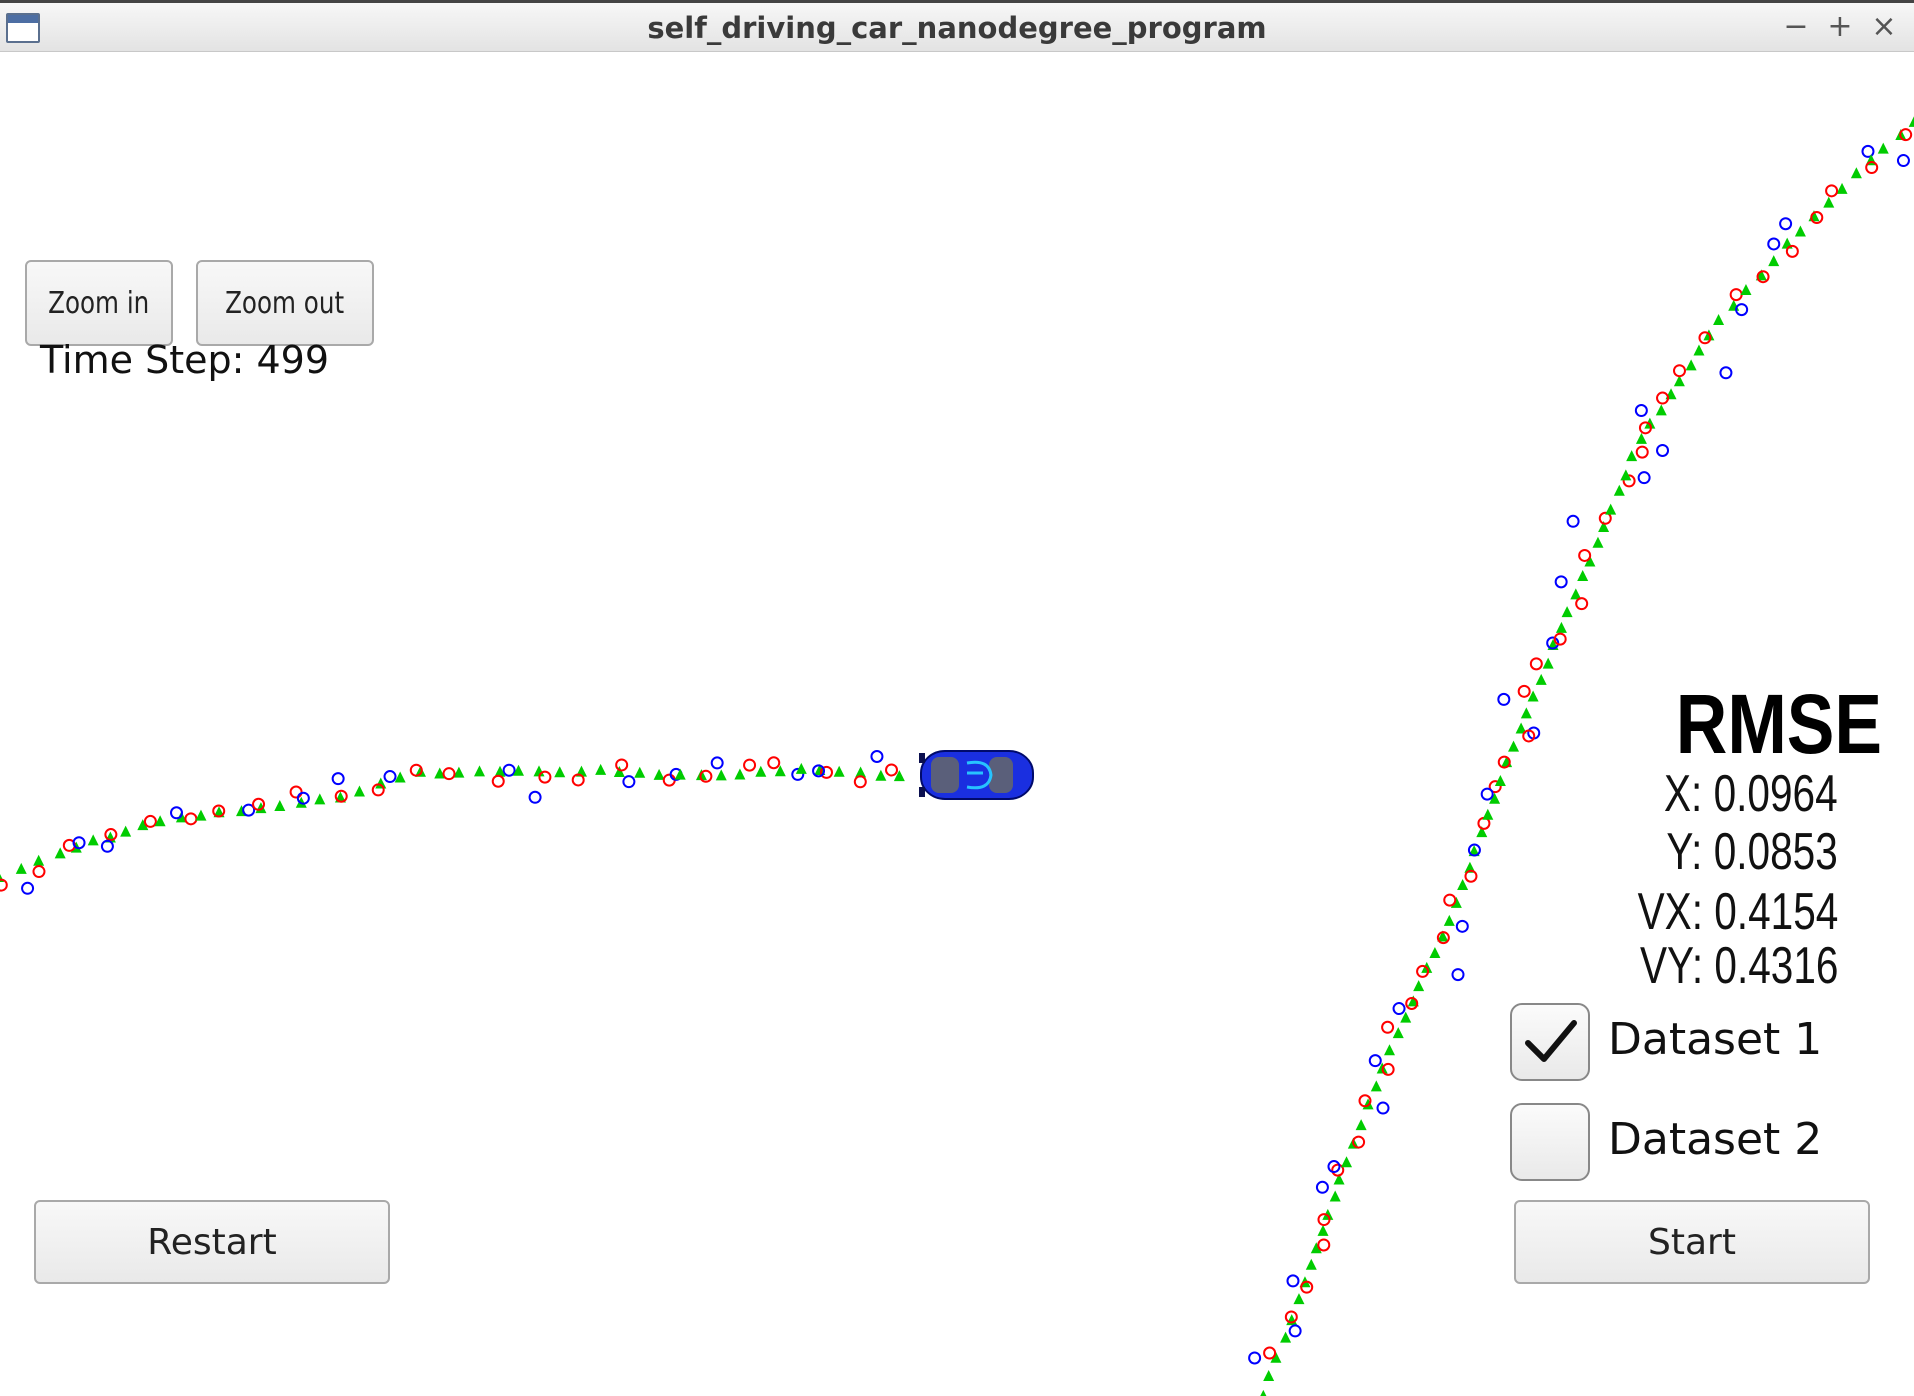  Describe the element at coordinates (99, 303) in the screenshot. I see `zoom-in-button: Zoom in` at that location.